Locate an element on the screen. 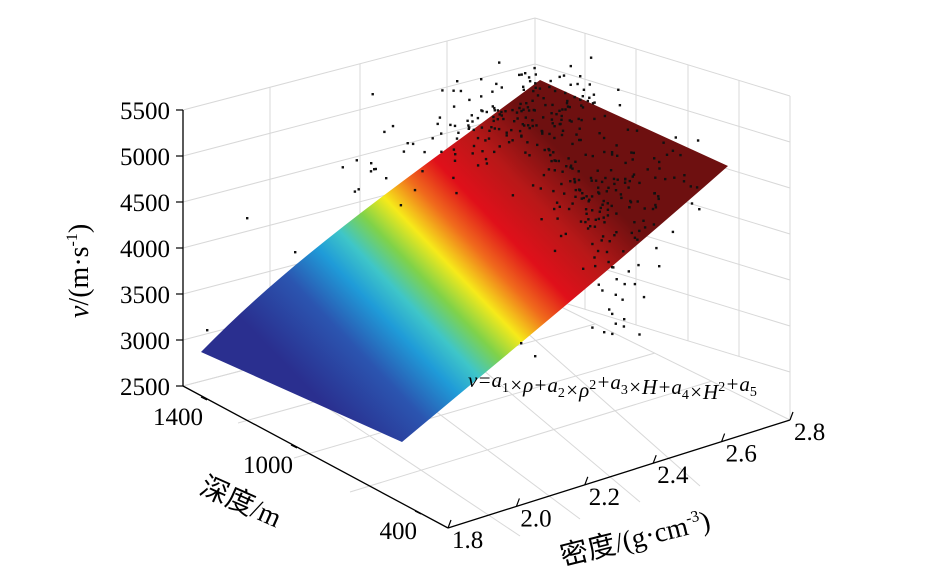  y-axis-label: 深度/m is located at coordinates (240, 502).